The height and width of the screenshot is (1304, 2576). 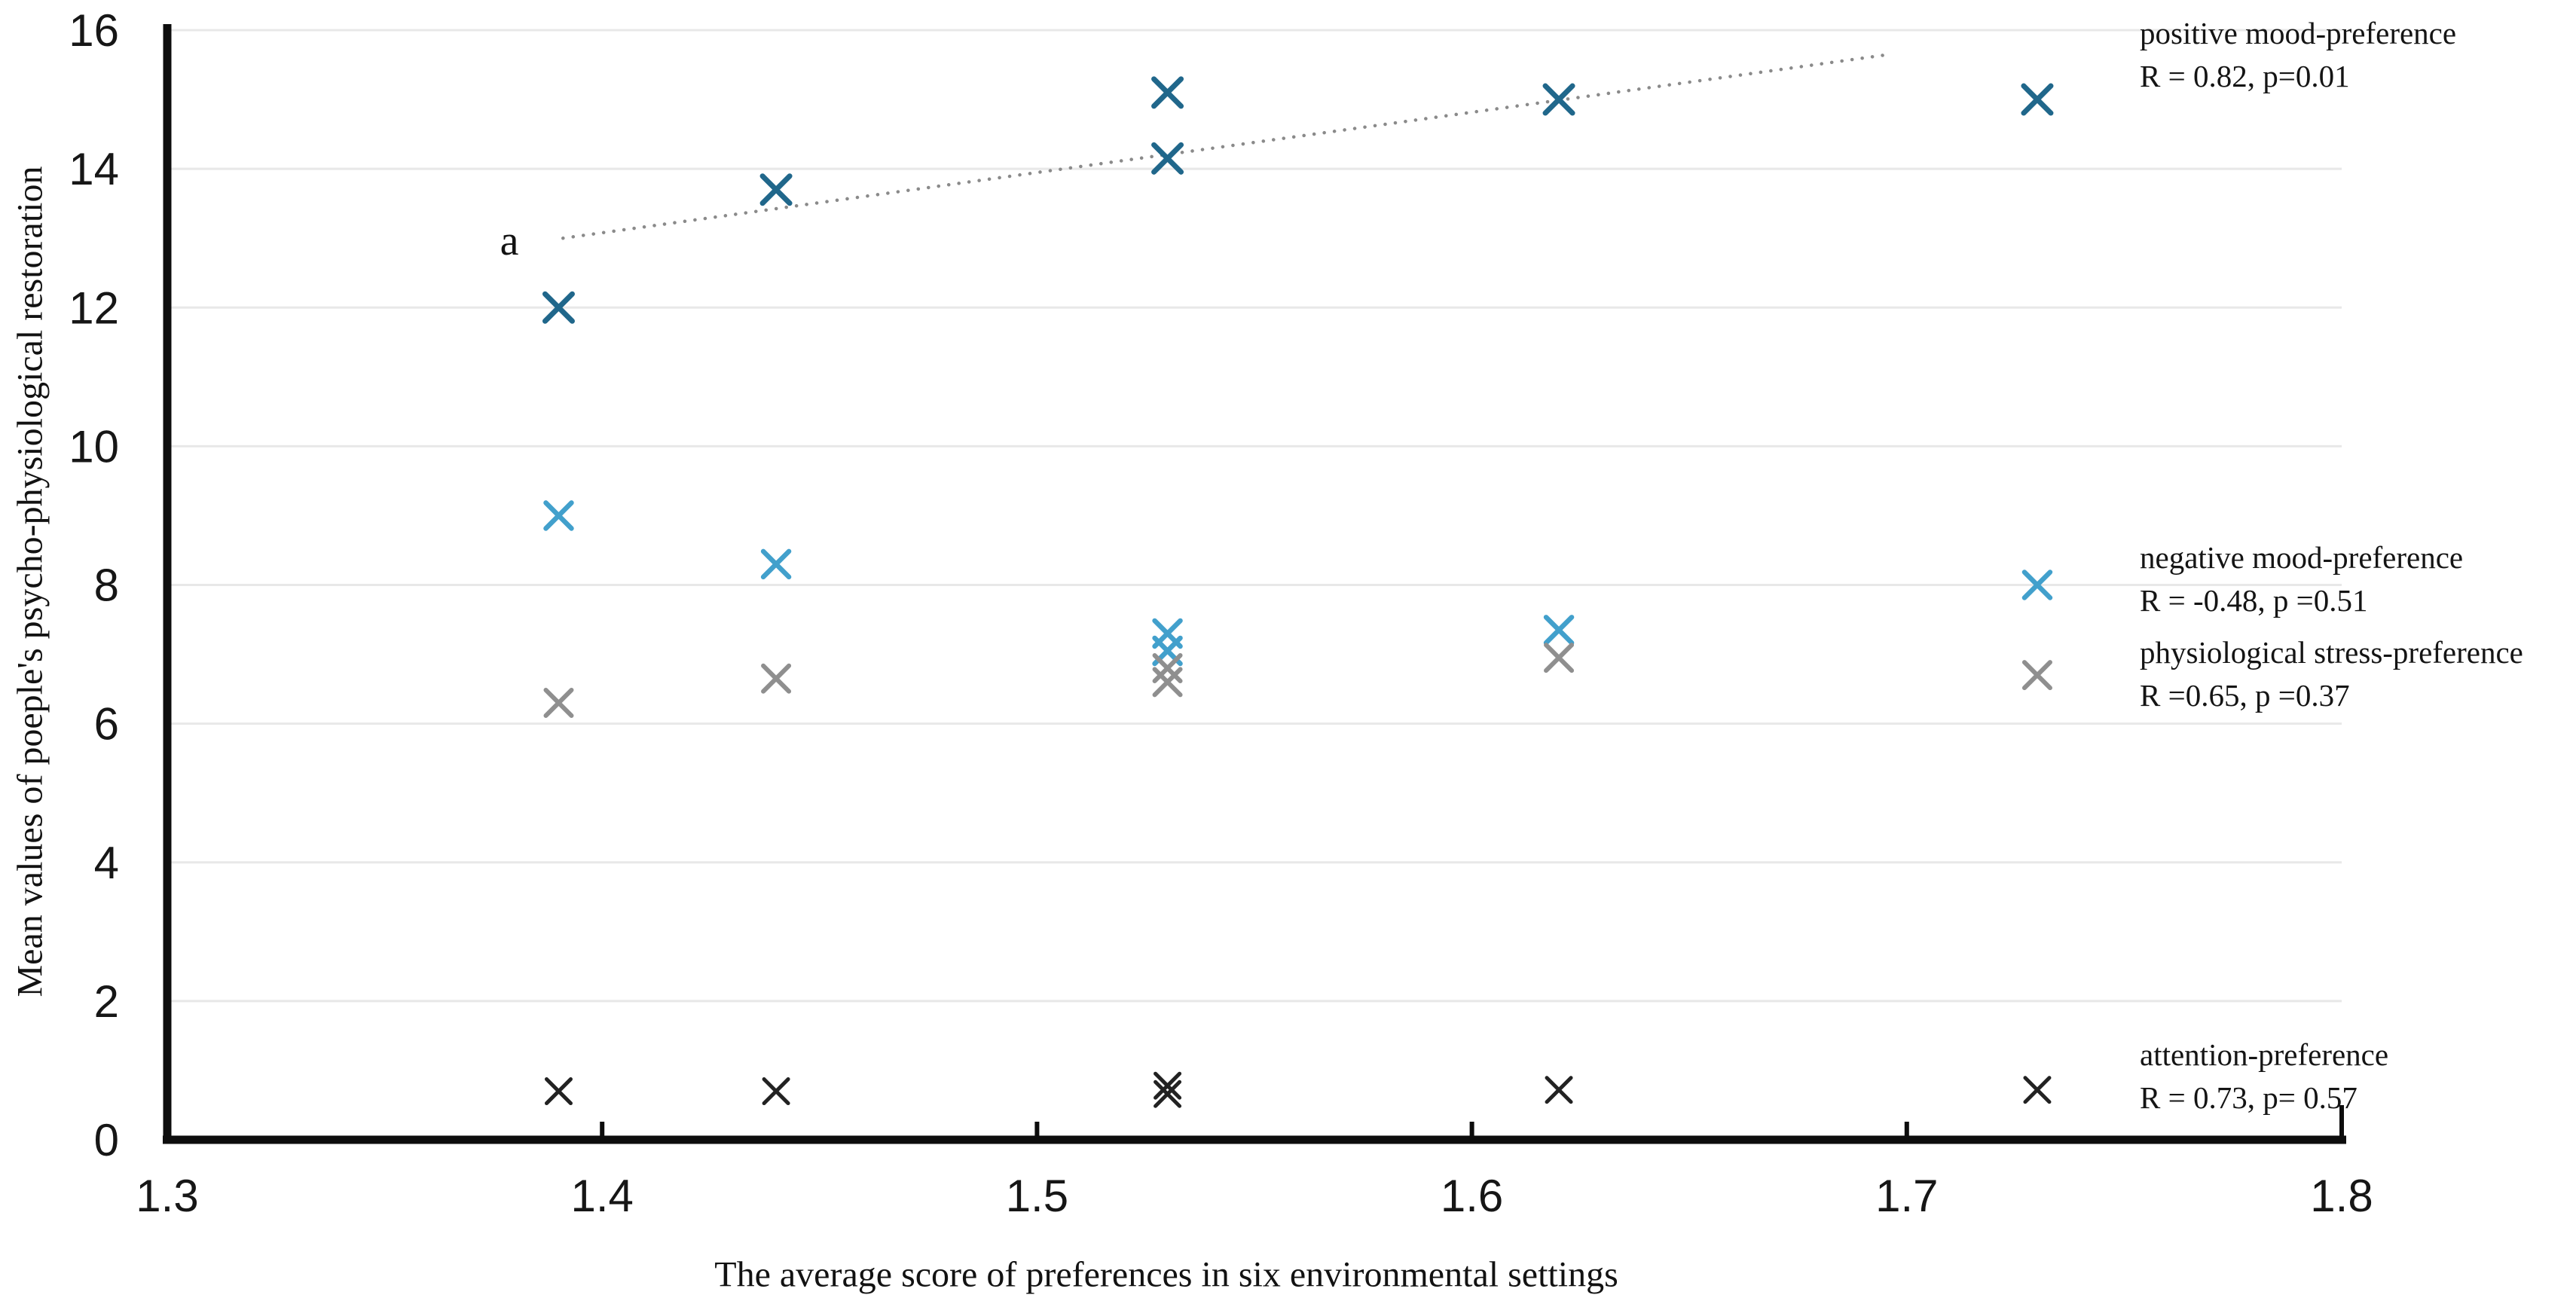 What do you see at coordinates (2298, 33) in the screenshot?
I see `legend-series-name: positive mood-preference` at bounding box center [2298, 33].